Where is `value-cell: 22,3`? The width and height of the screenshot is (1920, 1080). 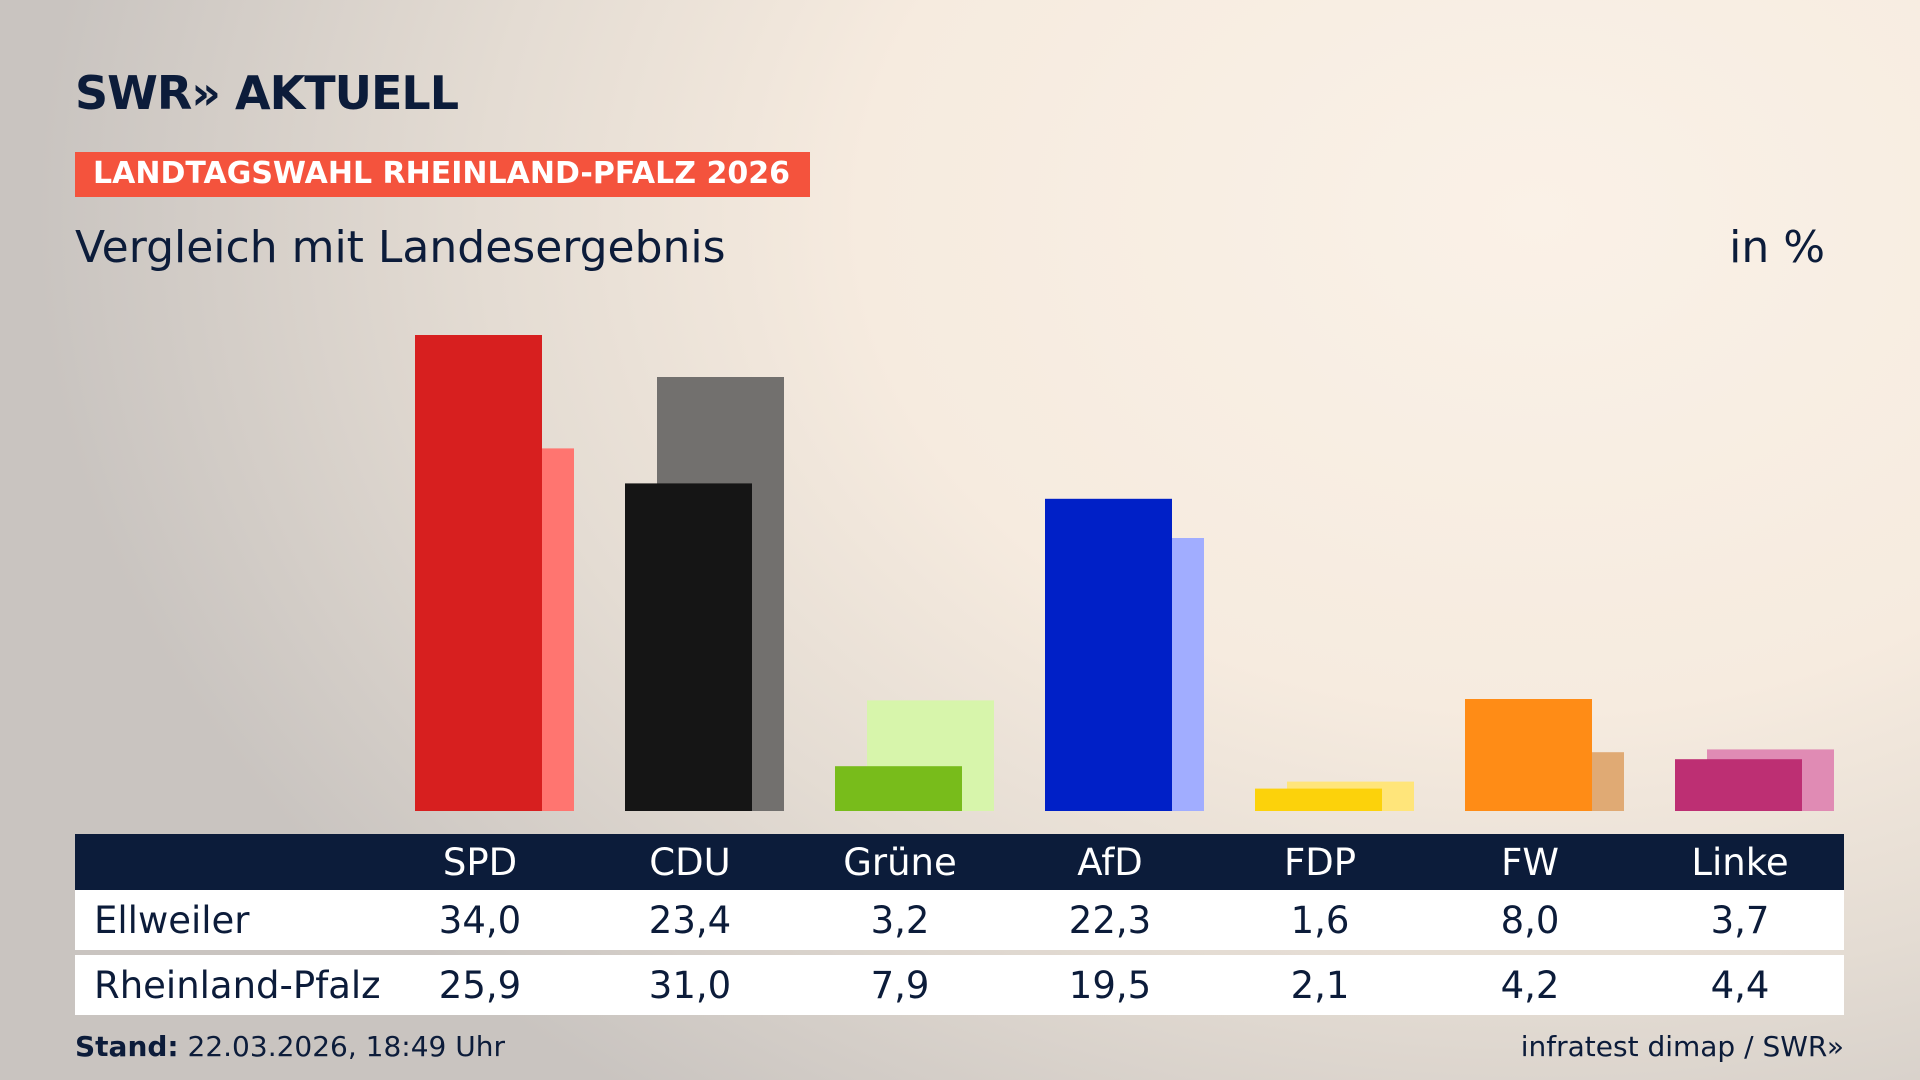 value-cell: 22,3 is located at coordinates (1110, 920).